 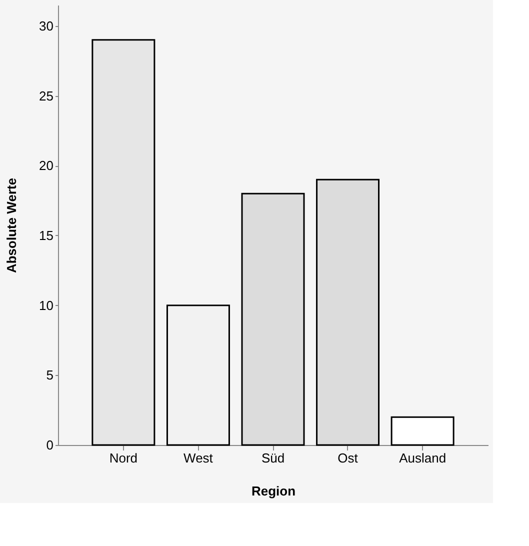 I want to click on x-axis-title: Region, so click(x=273, y=491).